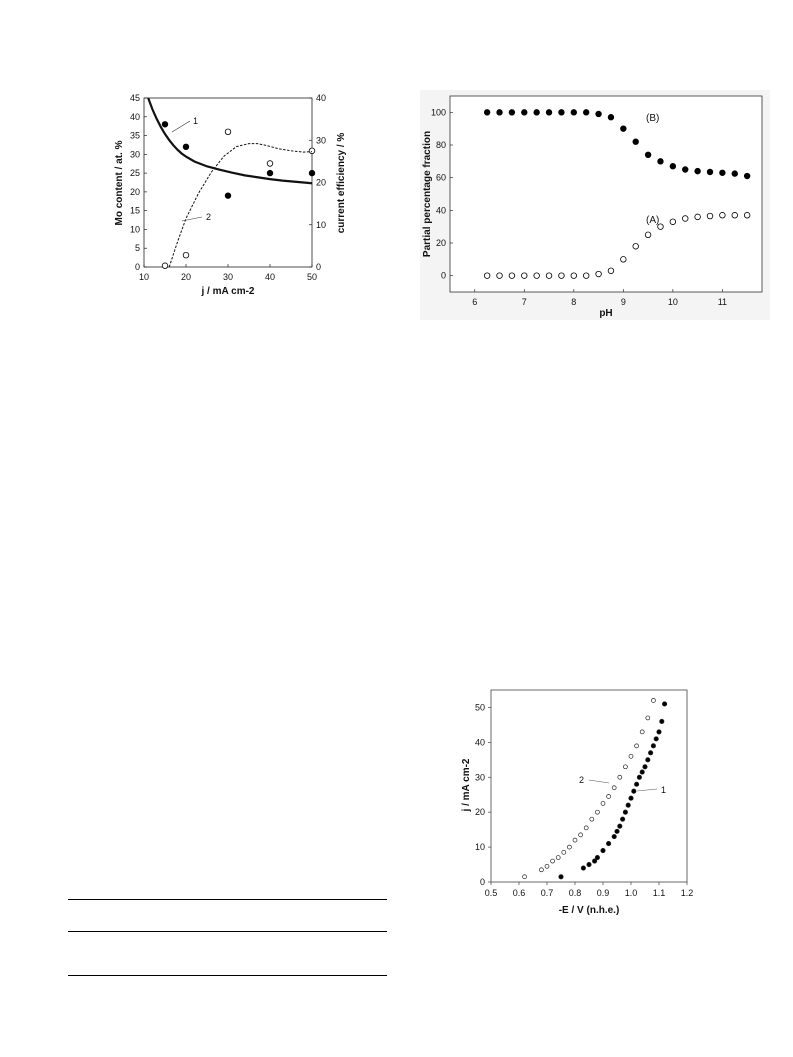 This screenshot has width=793, height=1057. Describe the element at coordinates (195, 121) in the screenshot. I see `annotation-1: 1` at that location.